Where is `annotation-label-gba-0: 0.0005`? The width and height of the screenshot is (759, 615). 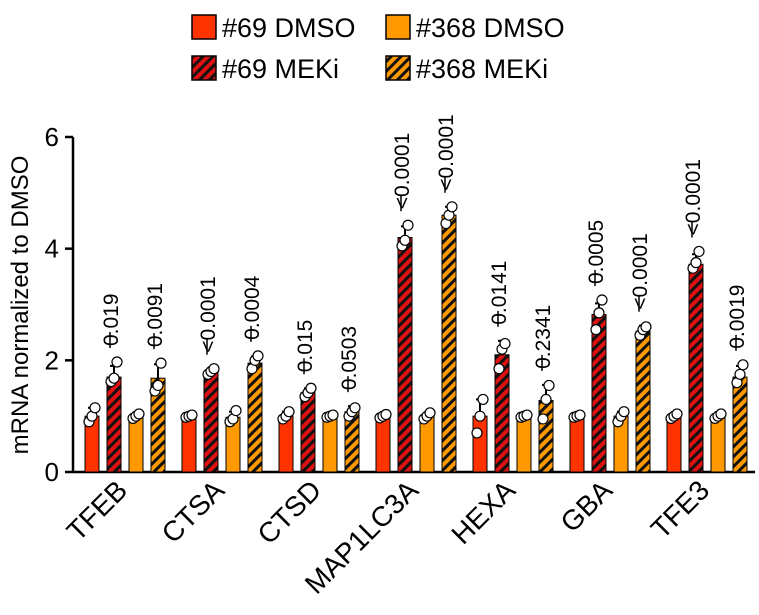
annotation-label-gba-0: 0.0005 is located at coordinates (596, 252).